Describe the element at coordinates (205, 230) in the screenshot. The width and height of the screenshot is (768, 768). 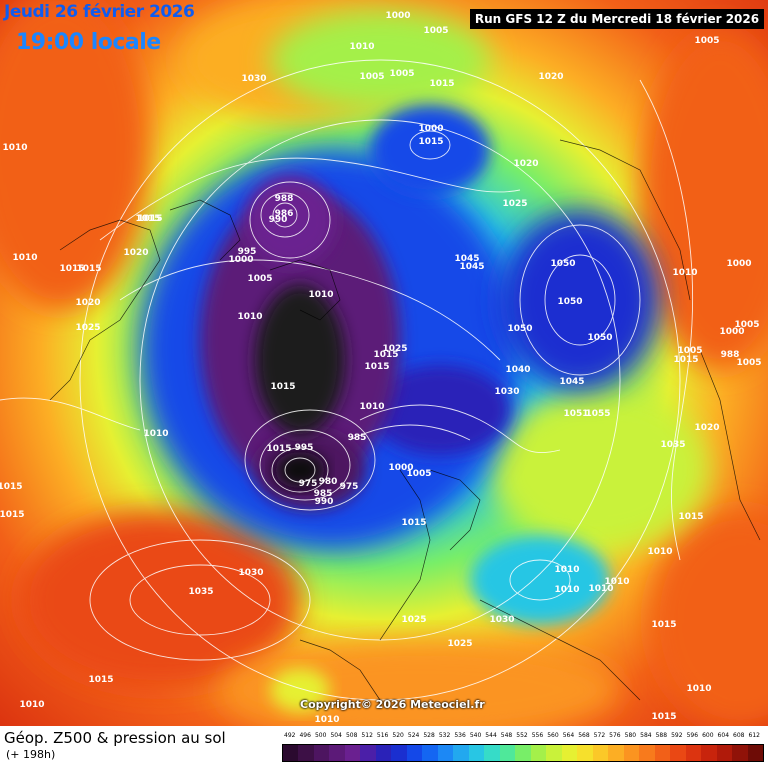
I see `coastline-canada-arctic` at that location.